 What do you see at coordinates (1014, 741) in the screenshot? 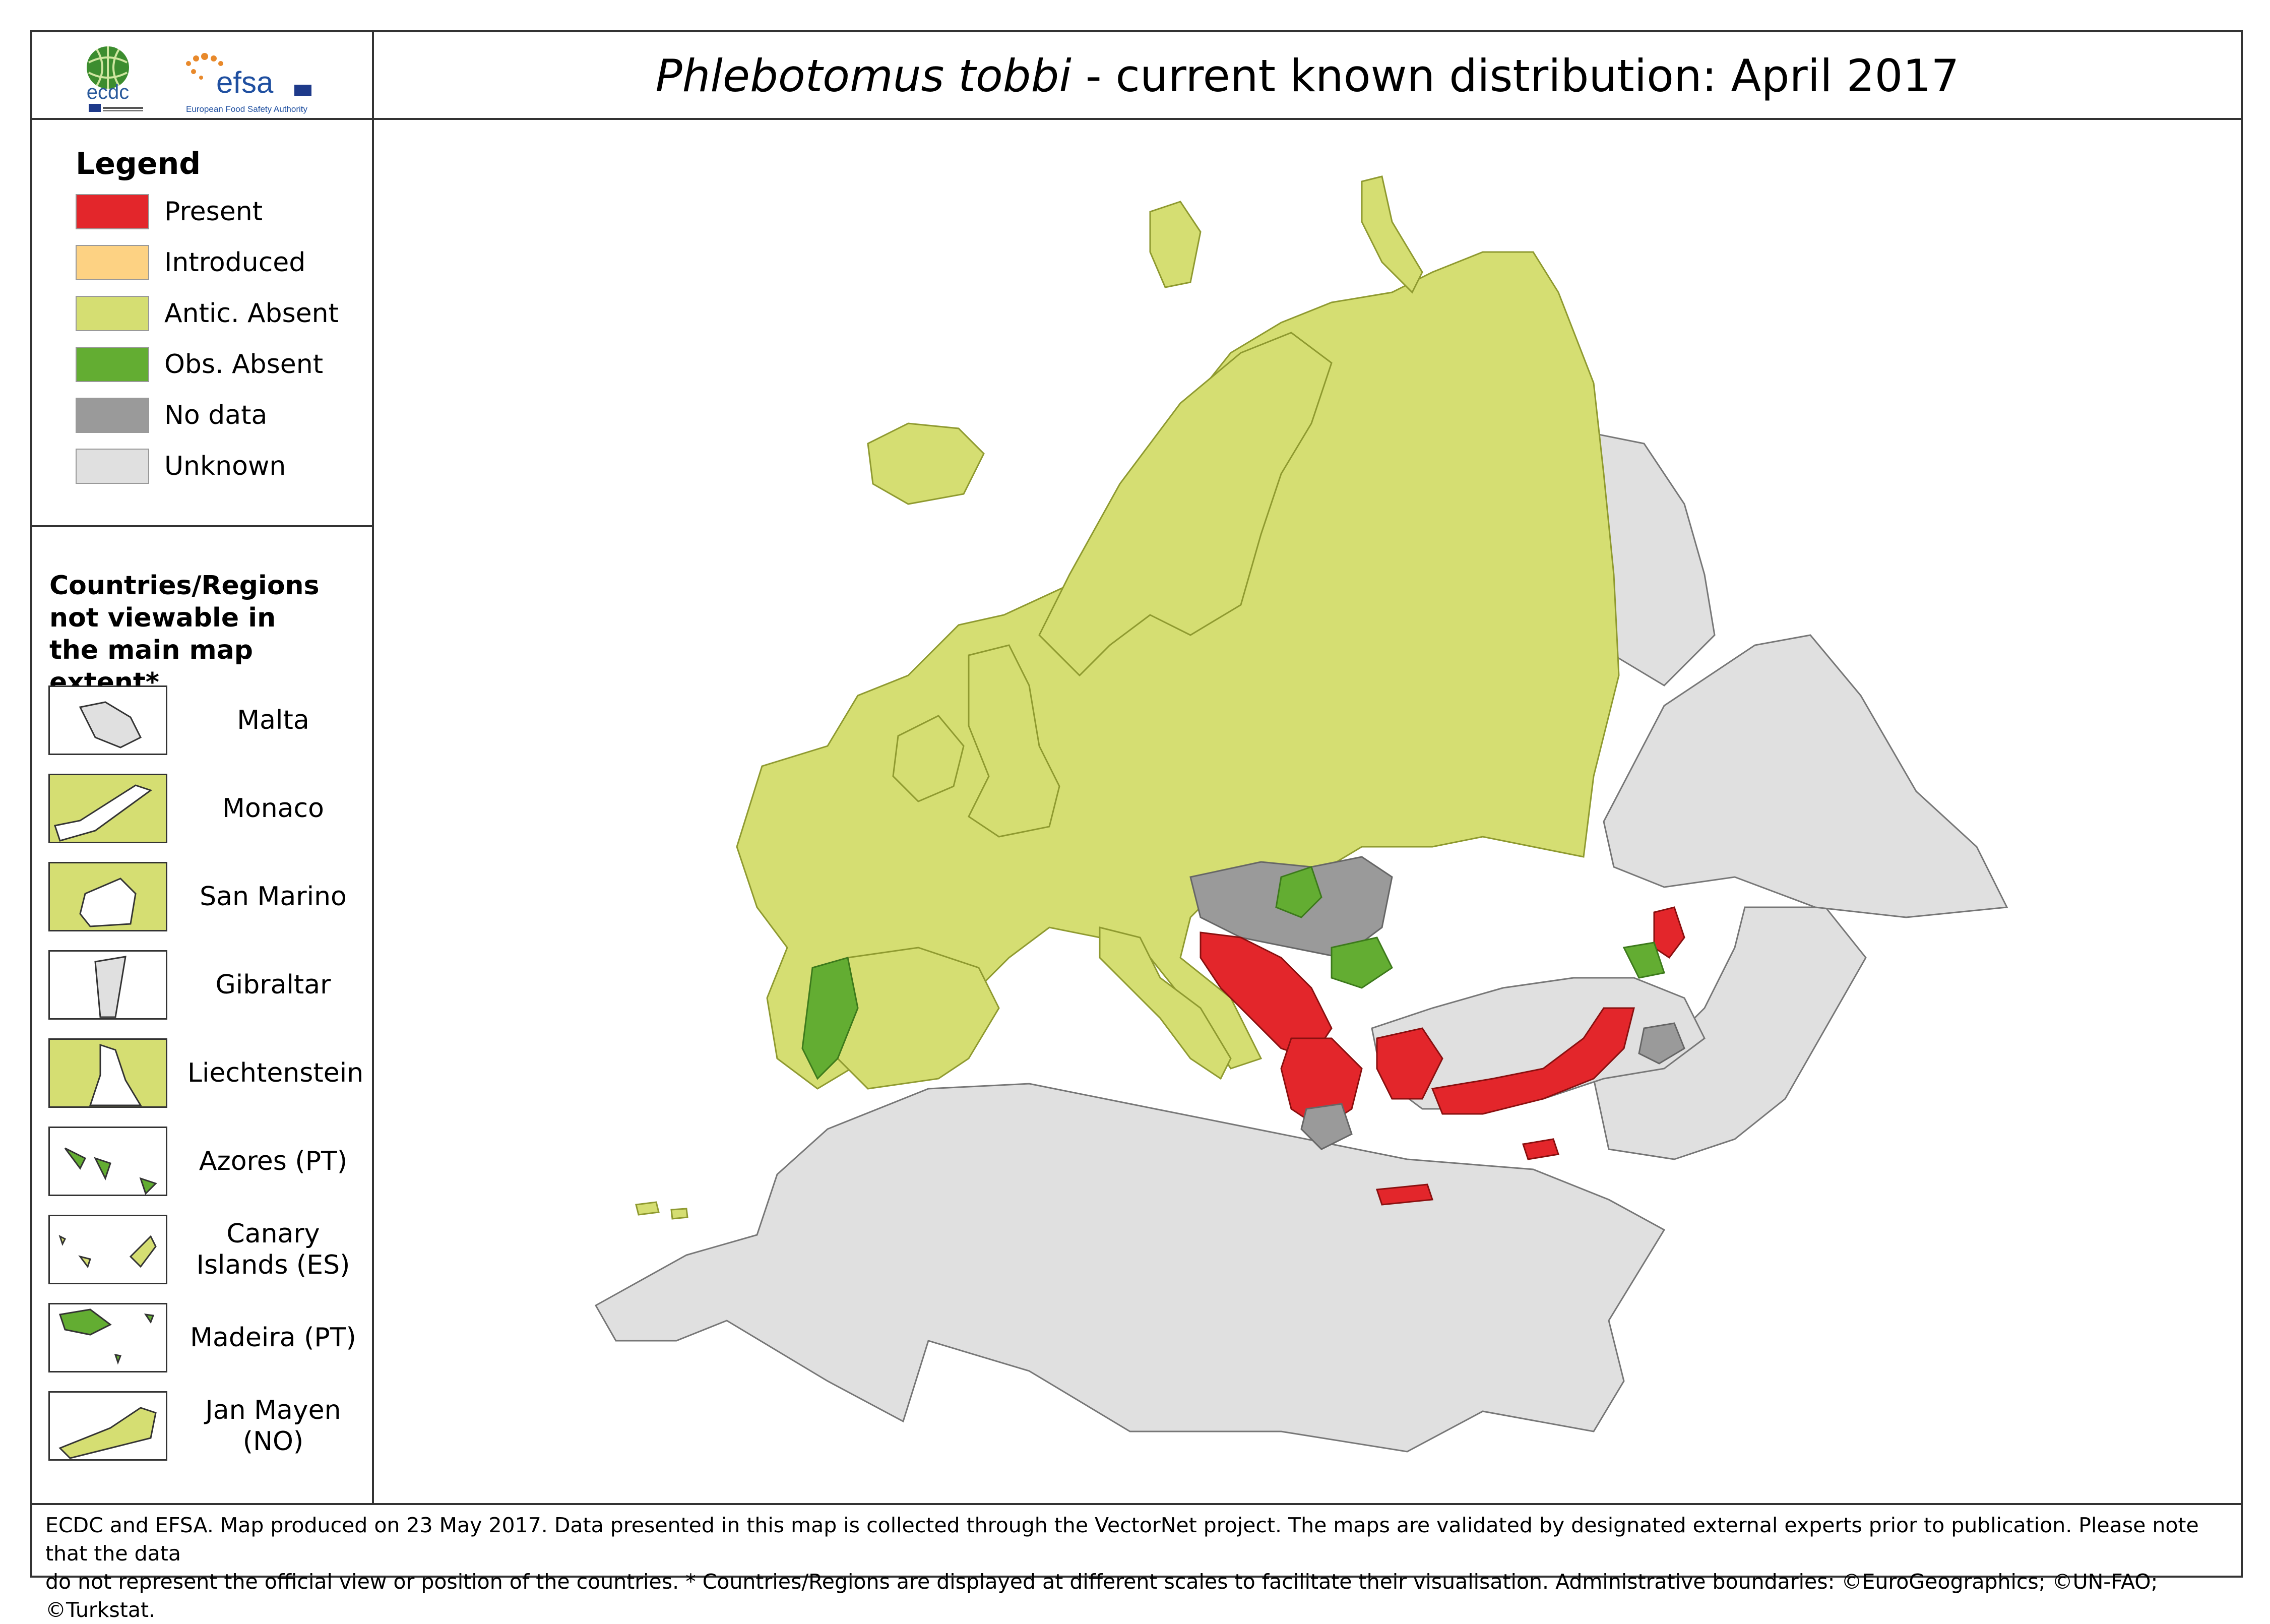
I see `great-britain-region` at bounding box center [1014, 741].